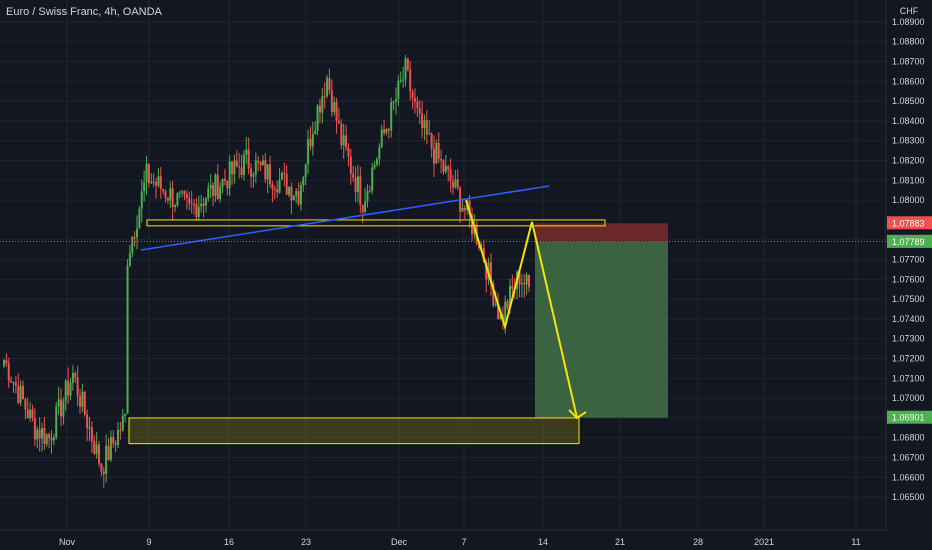 The width and height of the screenshot is (932, 550). Describe the element at coordinates (229, 542) in the screenshot. I see `x-tick-label: 16` at that location.